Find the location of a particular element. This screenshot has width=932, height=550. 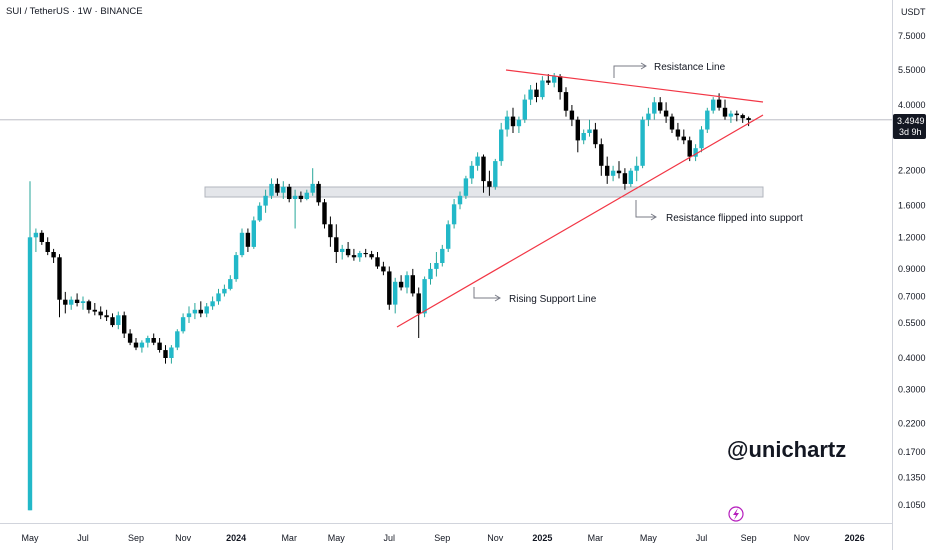

currency-label: USDT is located at coordinates (913, 12).